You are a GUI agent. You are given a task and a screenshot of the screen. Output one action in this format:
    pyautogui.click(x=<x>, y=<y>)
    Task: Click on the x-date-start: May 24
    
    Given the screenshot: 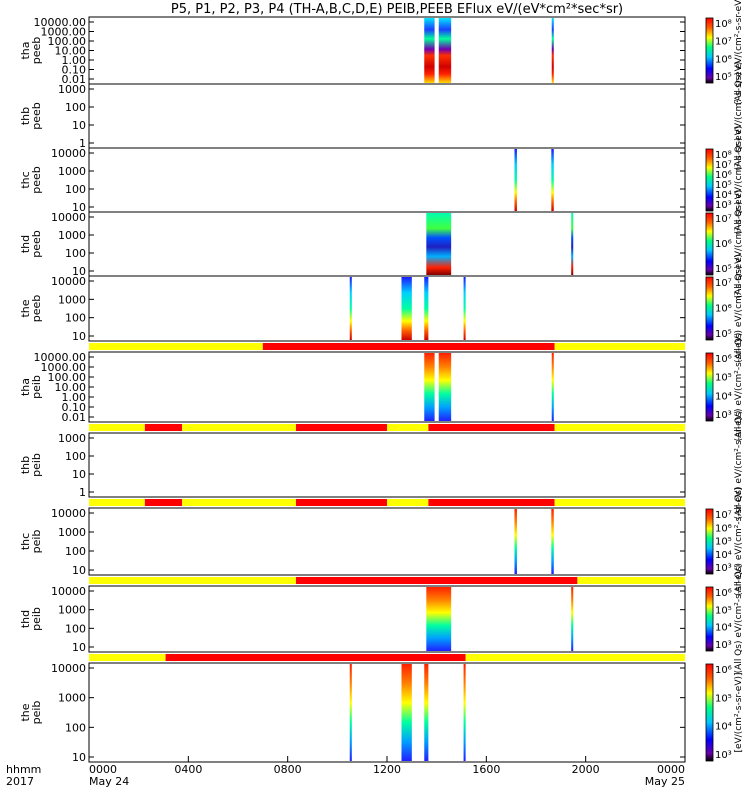 What is the action you would take?
    pyautogui.click(x=109, y=781)
    